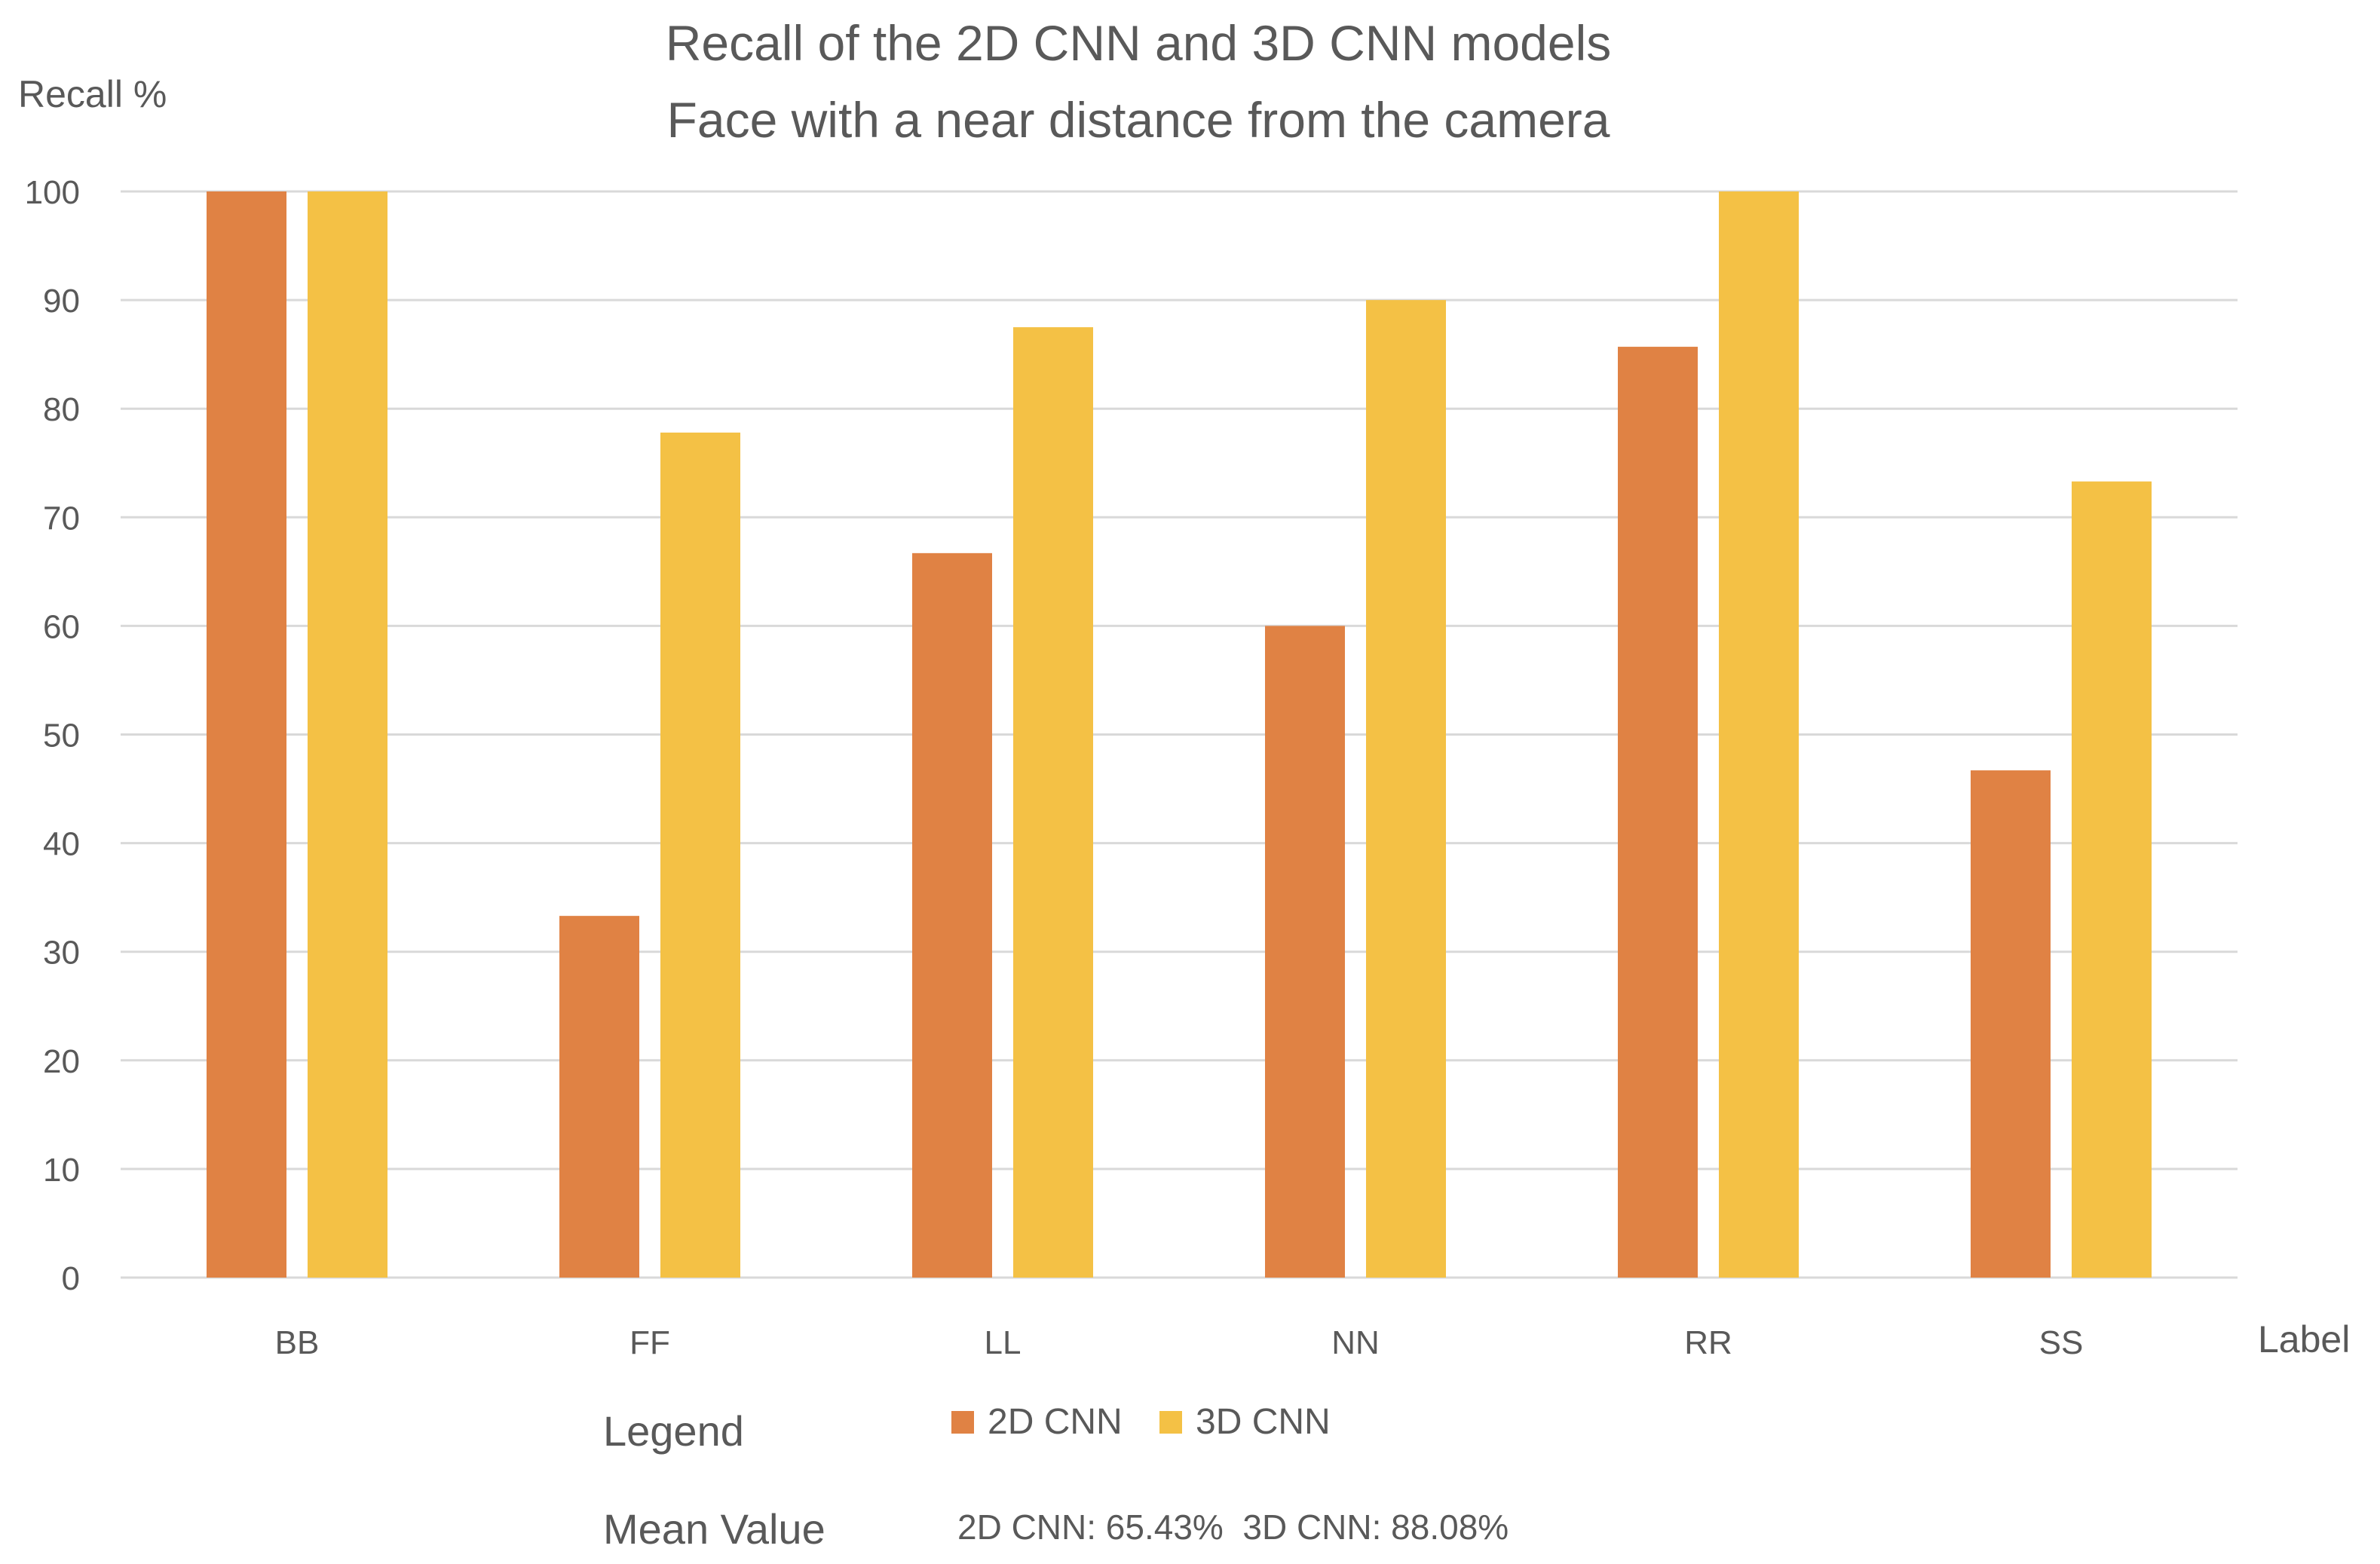 The image size is (2380, 1564). I want to click on y-tick-label: 10, so click(61, 1170).